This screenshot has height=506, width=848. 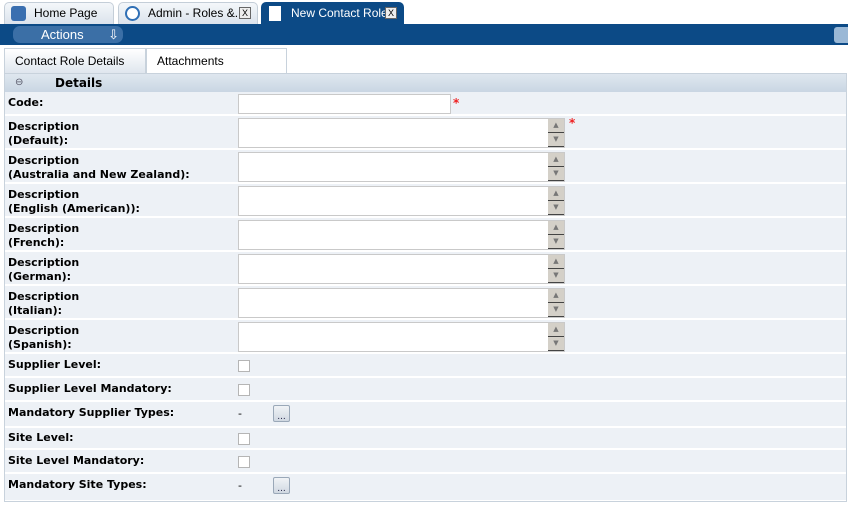 What do you see at coordinates (425, 390) in the screenshot?
I see `supplier-level-mandatory-row: Supplier Level Mandatory:` at bounding box center [425, 390].